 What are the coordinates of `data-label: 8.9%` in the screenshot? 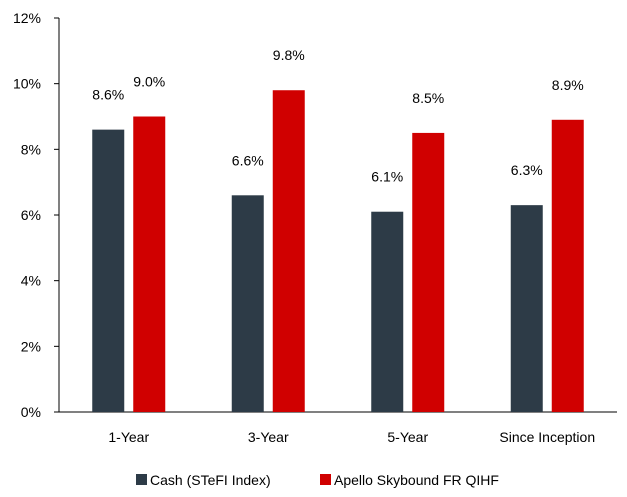 It's located at (568, 85).